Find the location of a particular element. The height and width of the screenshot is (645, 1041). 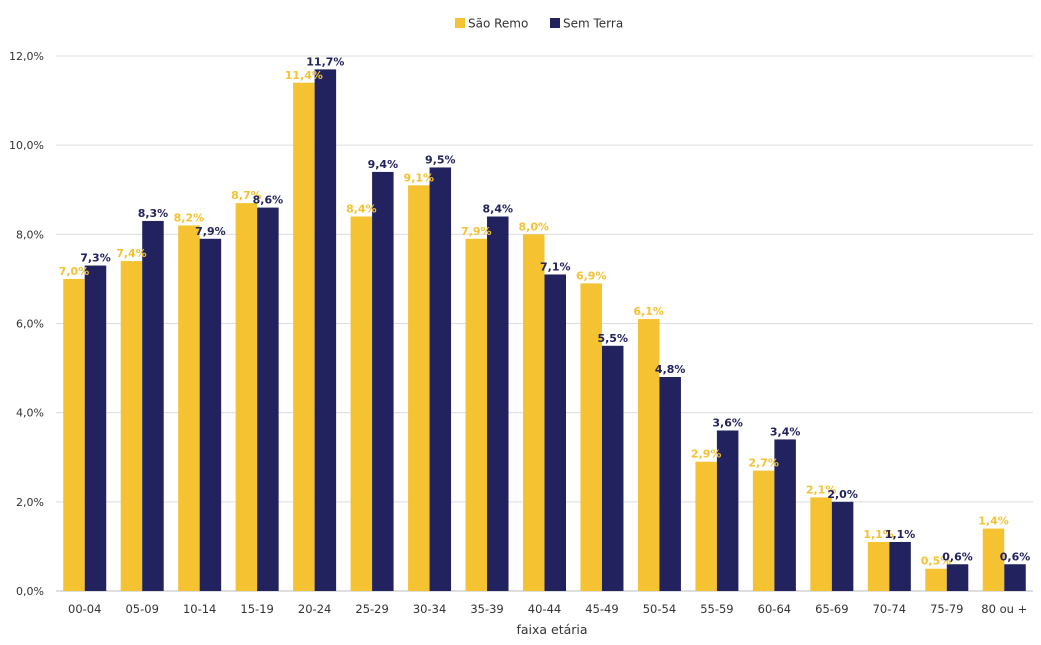

y-tick-label: 4,0% is located at coordinates (30, 413).